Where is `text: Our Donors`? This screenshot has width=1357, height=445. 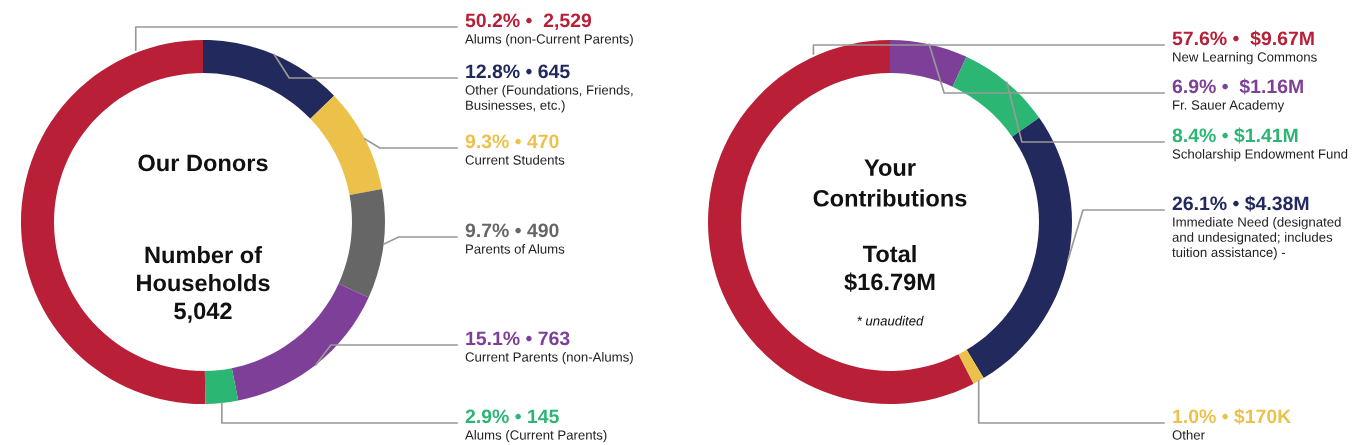 text: Our Donors is located at coordinates (203, 163).